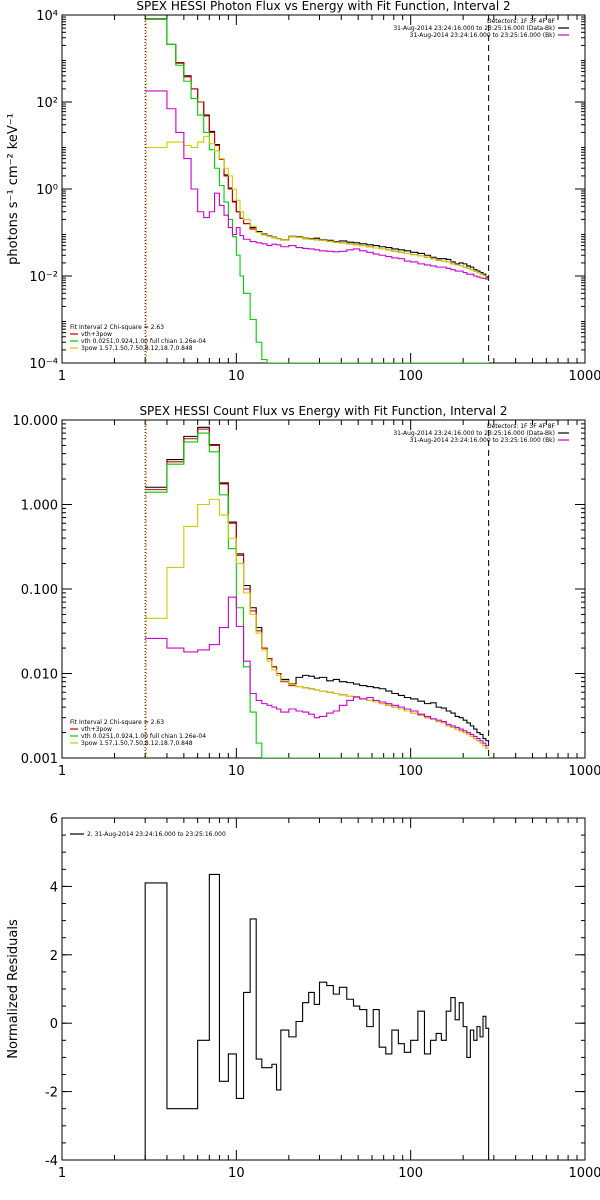  I want to click on y-tick-label: 0.001, so click(39, 759).